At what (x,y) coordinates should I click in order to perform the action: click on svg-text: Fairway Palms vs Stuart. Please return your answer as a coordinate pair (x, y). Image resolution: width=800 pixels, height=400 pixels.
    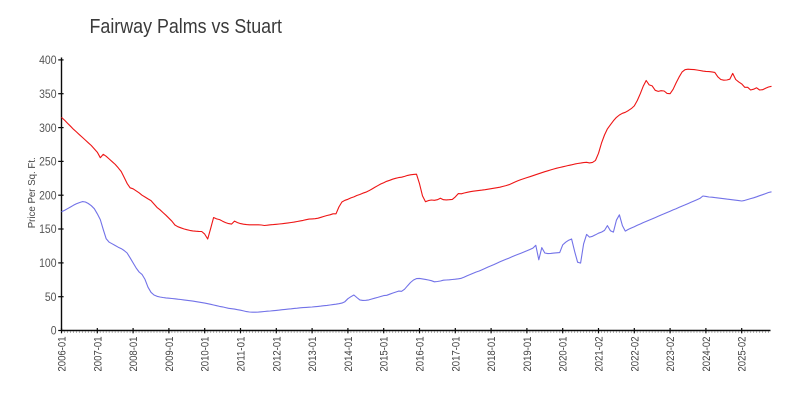
    Looking at the image, I should click on (186, 27).